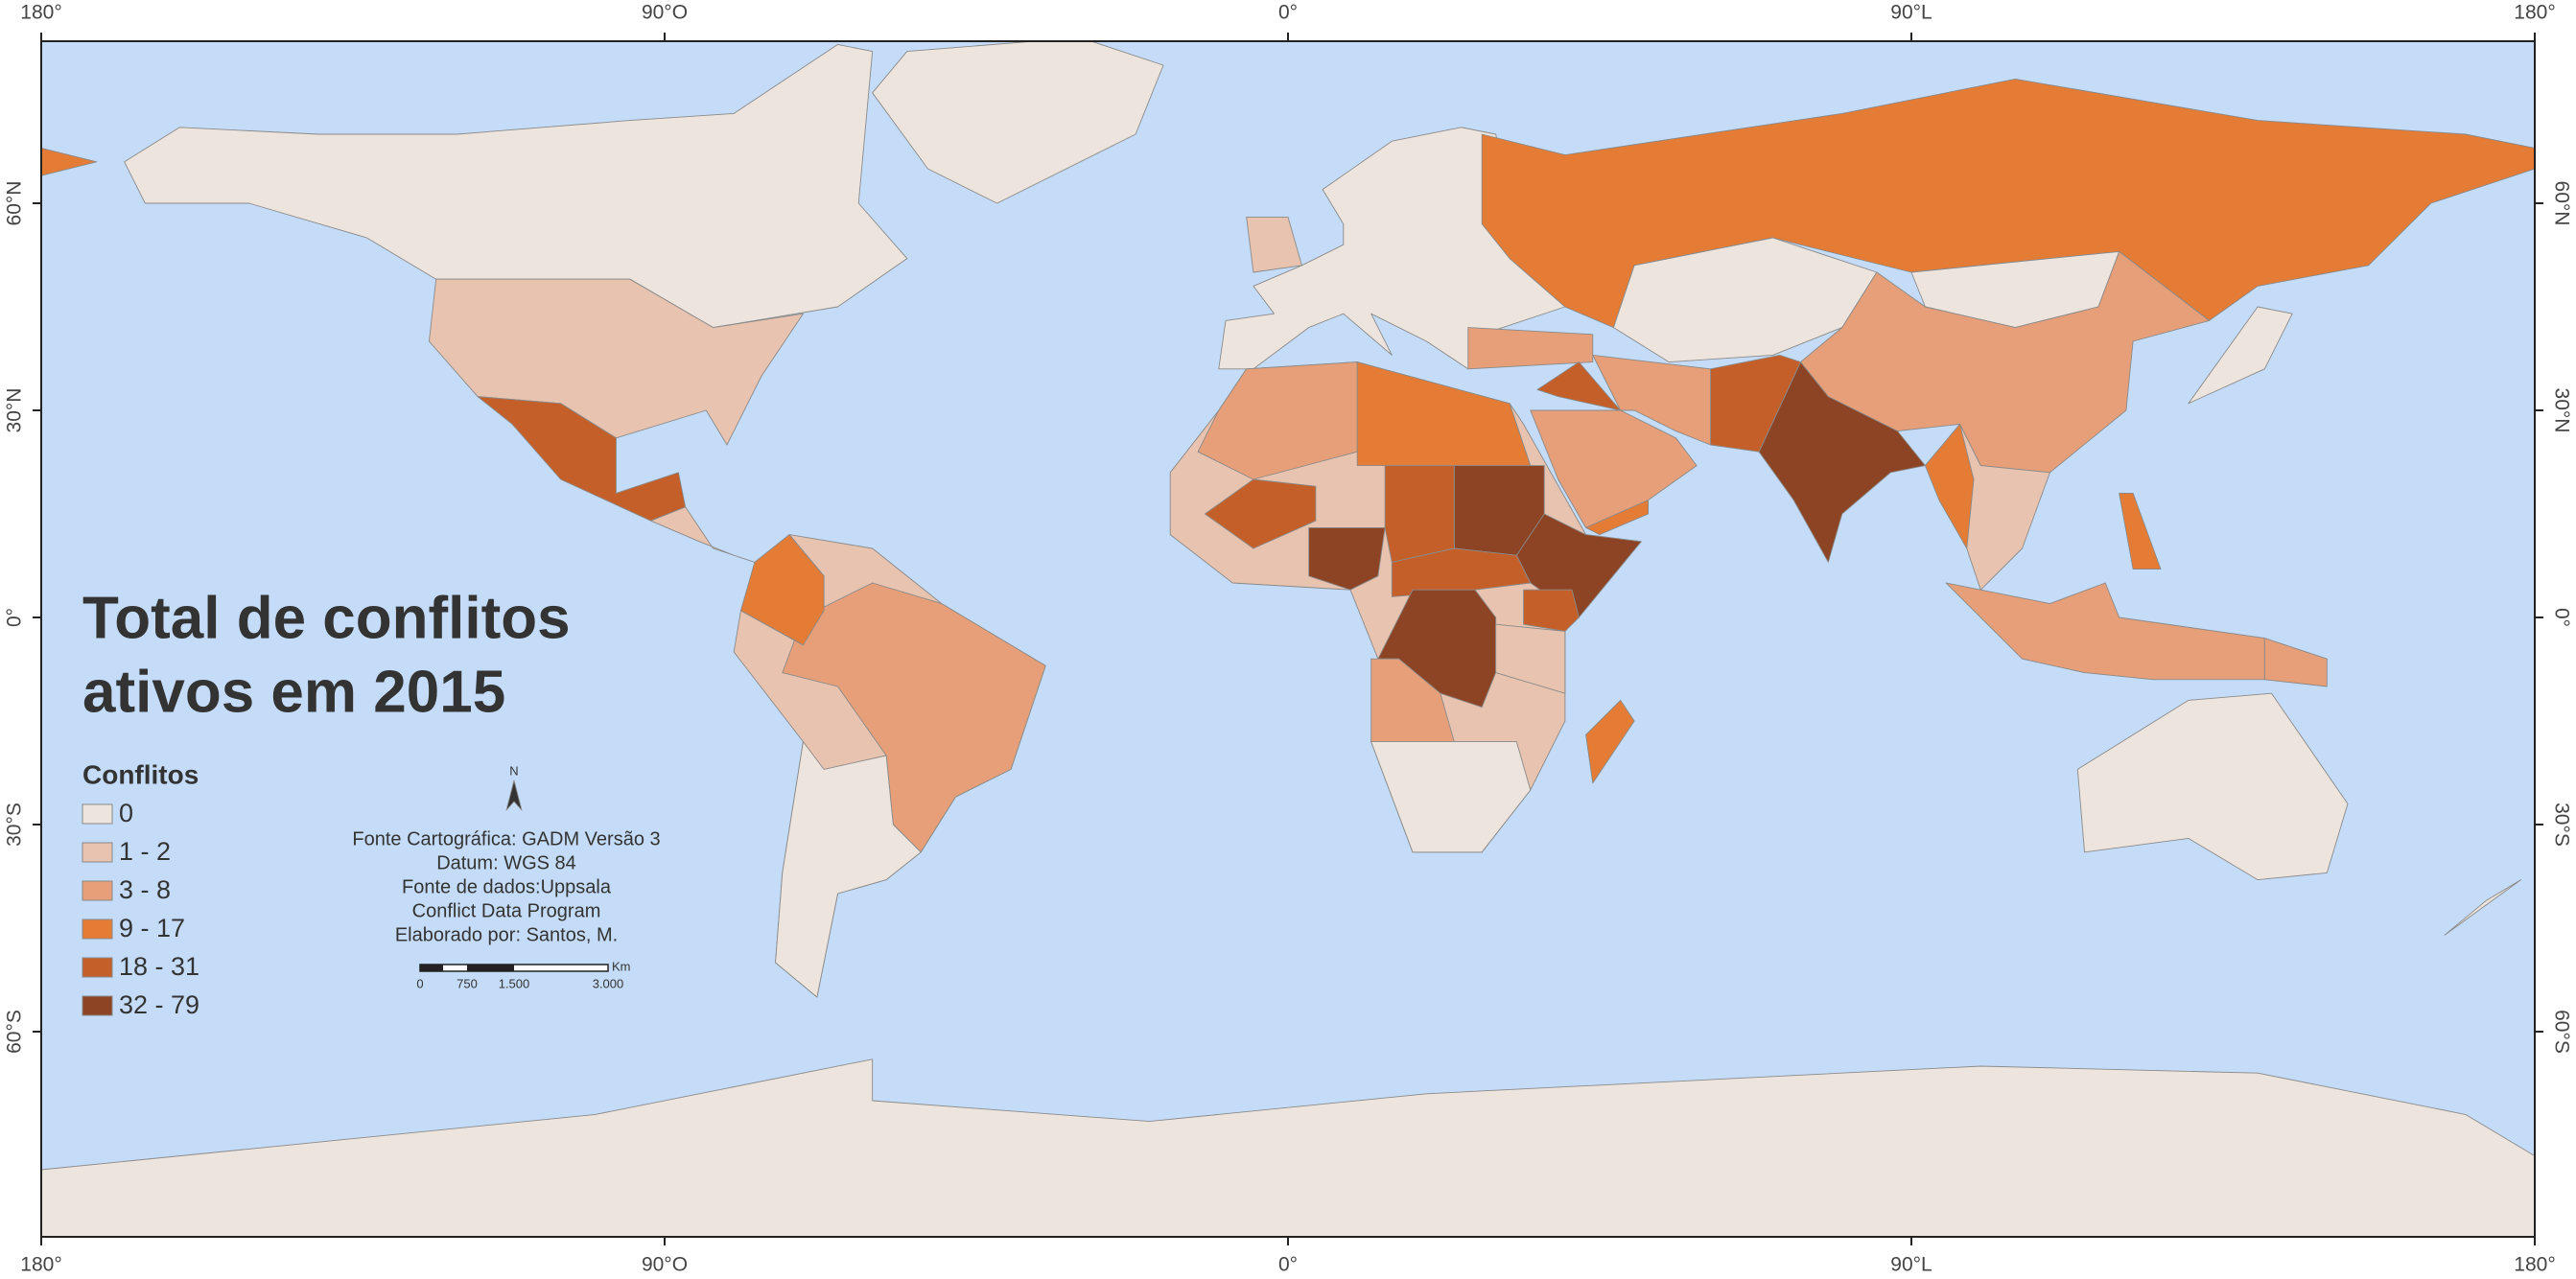  Describe the element at coordinates (145, 890) in the screenshot. I see `legend-label: 3 - 8` at that location.